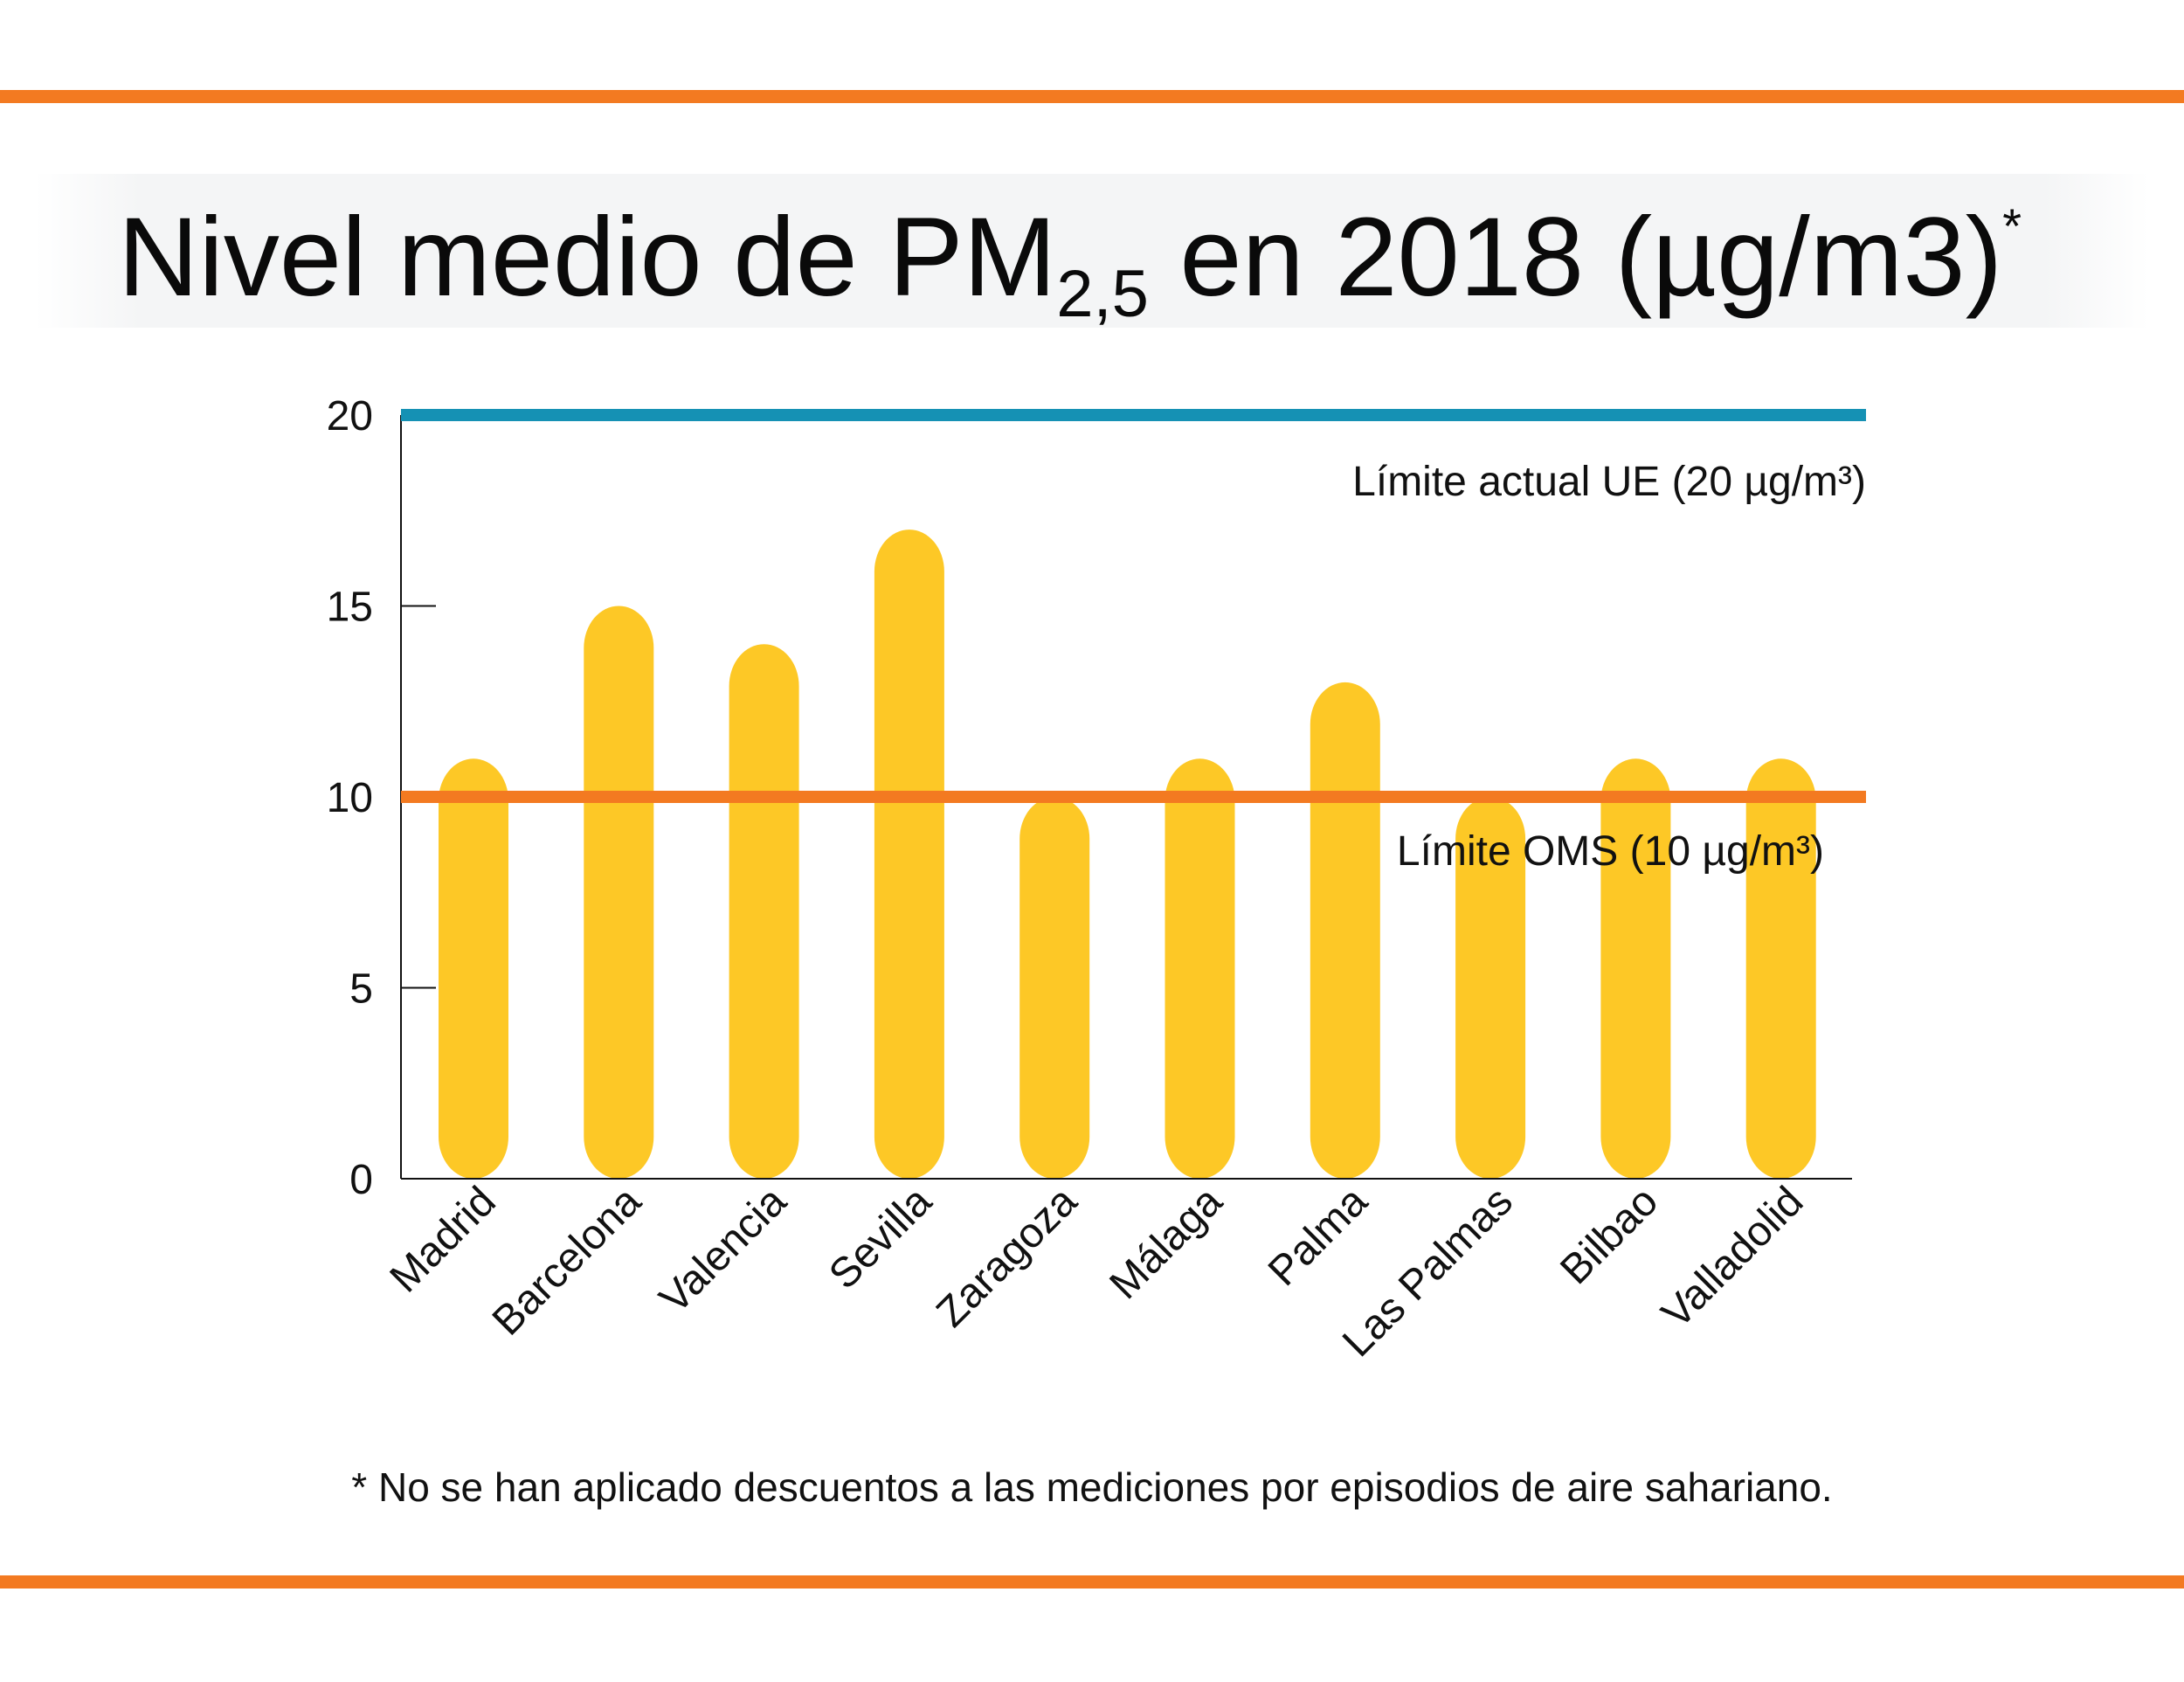 Image resolution: width=2184 pixels, height=1682 pixels. Describe the element at coordinates (1732, 1257) in the screenshot. I see `category-label: Valladolid` at that location.